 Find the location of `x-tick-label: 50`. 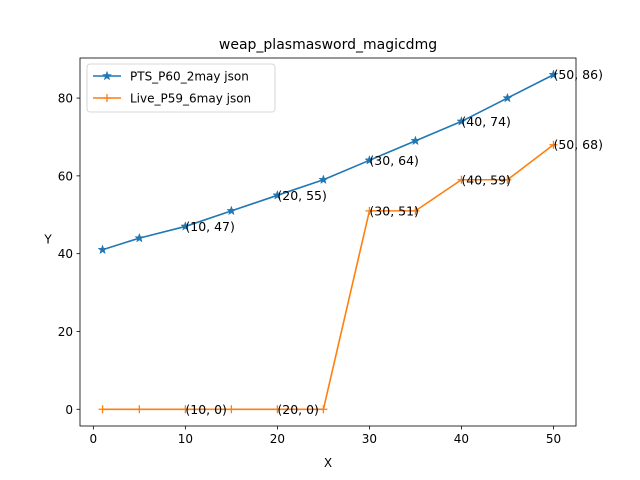

x-tick-label: 50 is located at coordinates (553, 439).